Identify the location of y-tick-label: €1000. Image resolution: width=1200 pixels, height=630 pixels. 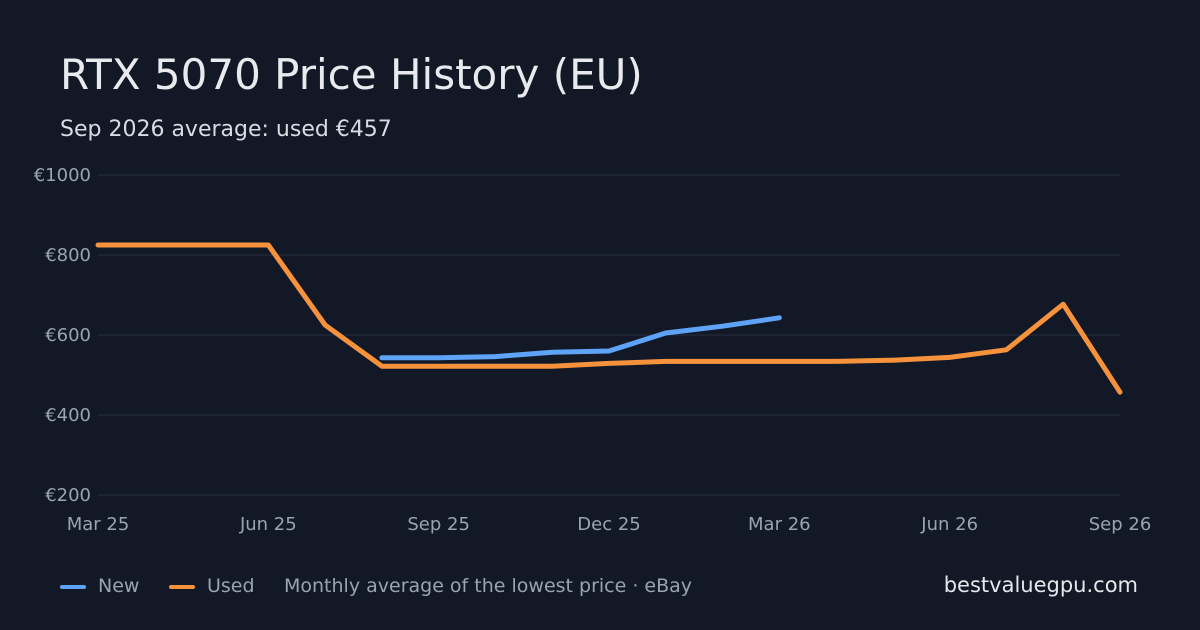
(62, 175).